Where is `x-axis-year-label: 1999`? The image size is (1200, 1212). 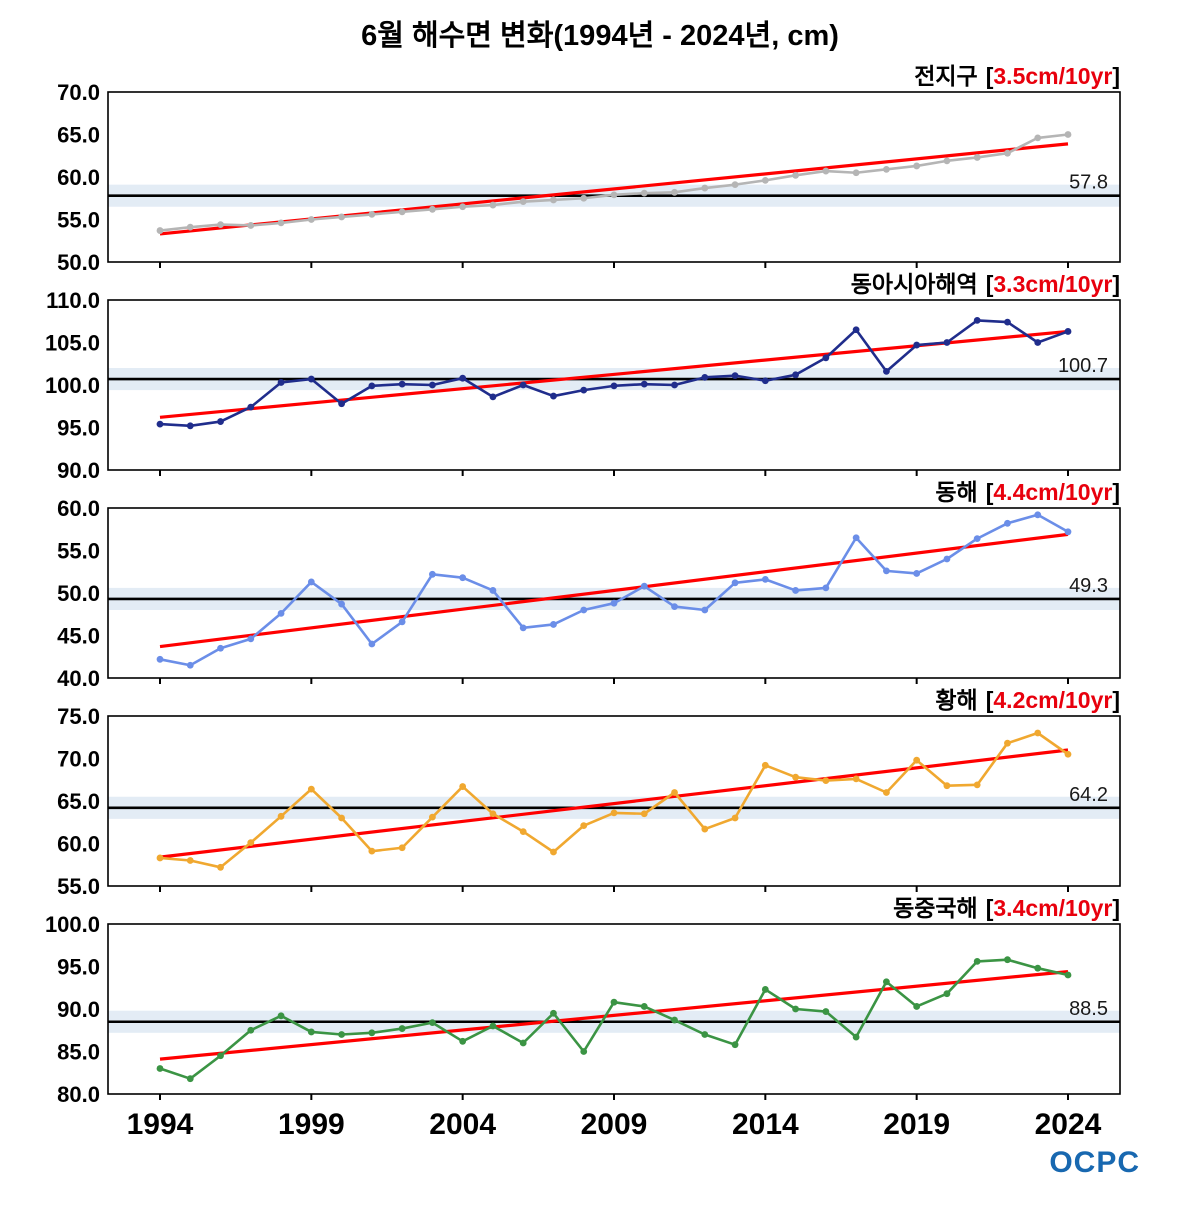 x-axis-year-label: 1999 is located at coordinates (311, 1124).